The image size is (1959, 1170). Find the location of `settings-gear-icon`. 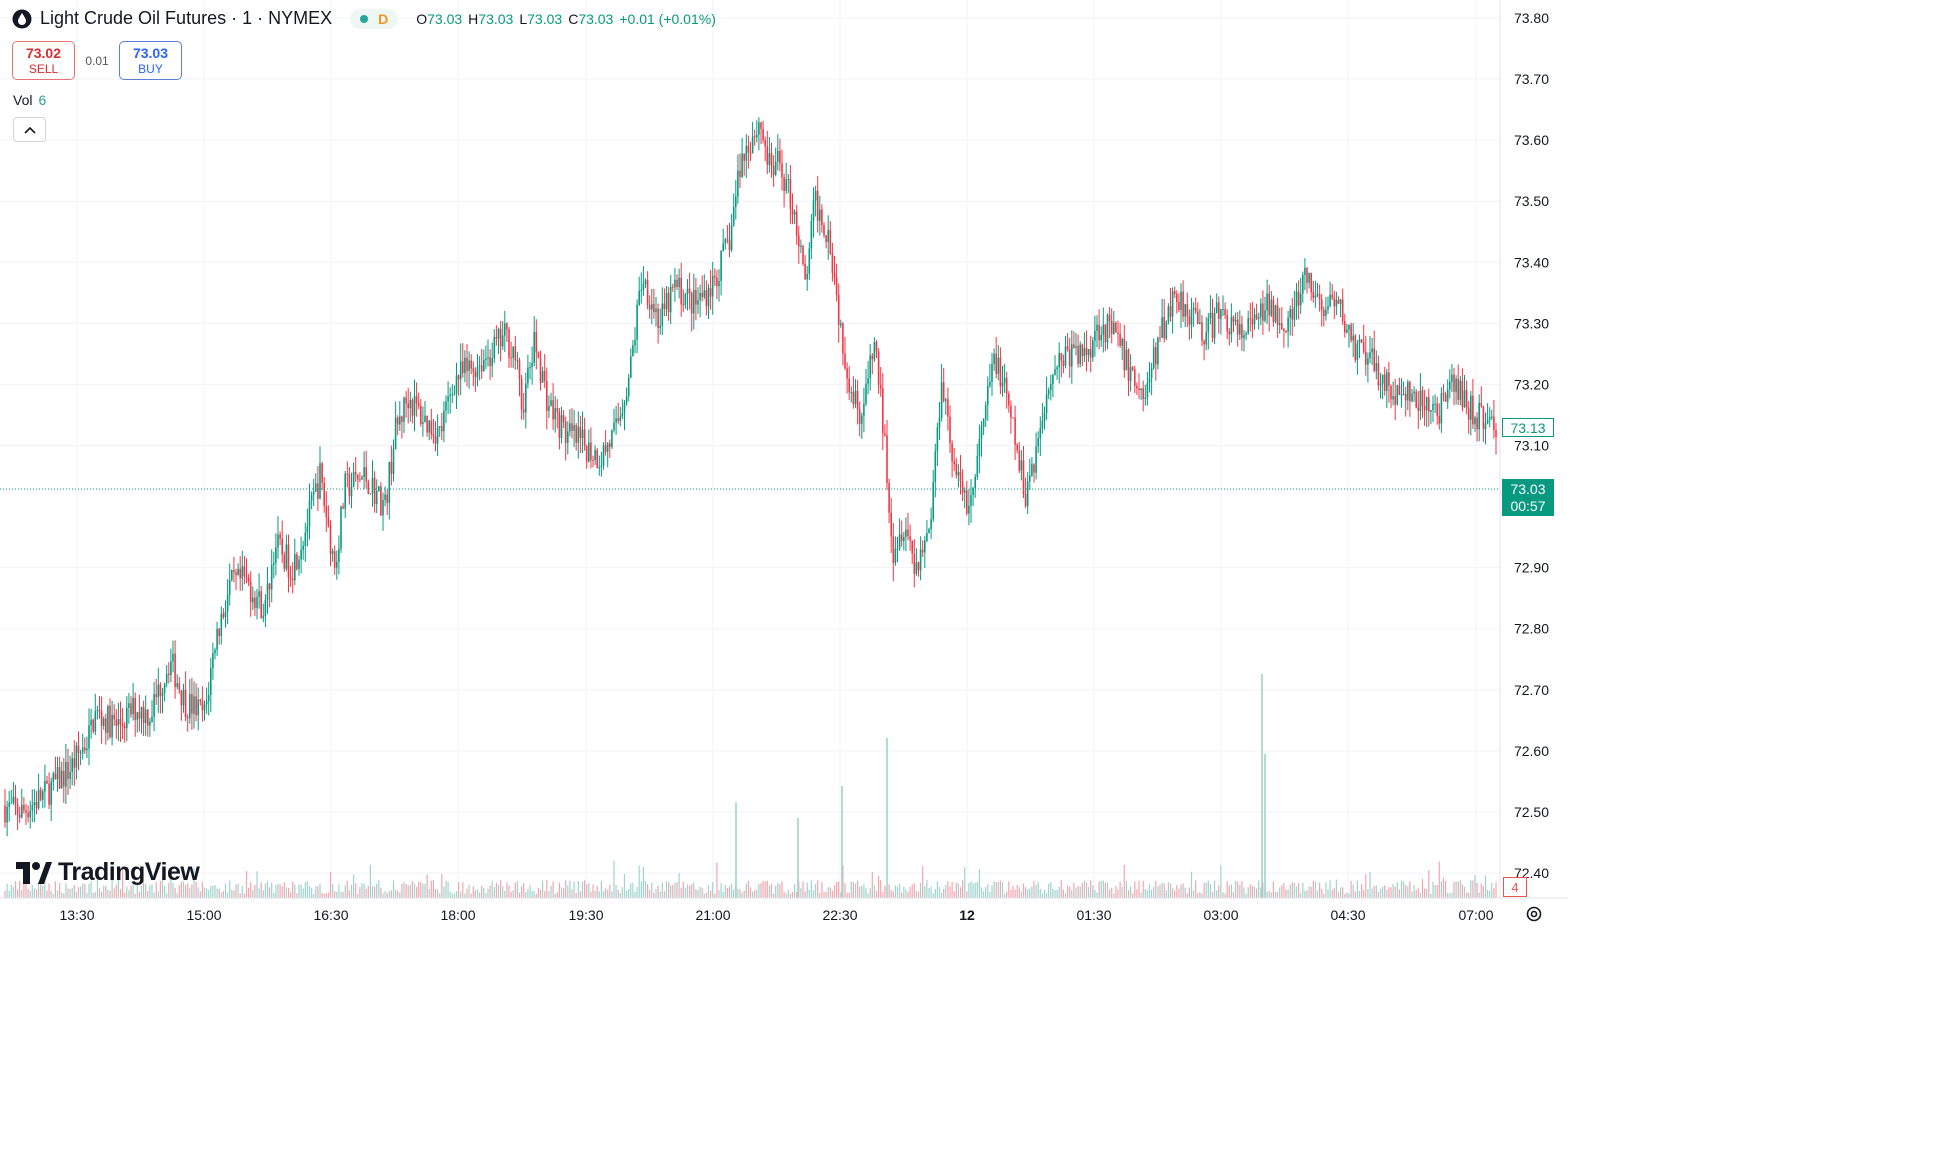

settings-gear-icon is located at coordinates (1534, 914).